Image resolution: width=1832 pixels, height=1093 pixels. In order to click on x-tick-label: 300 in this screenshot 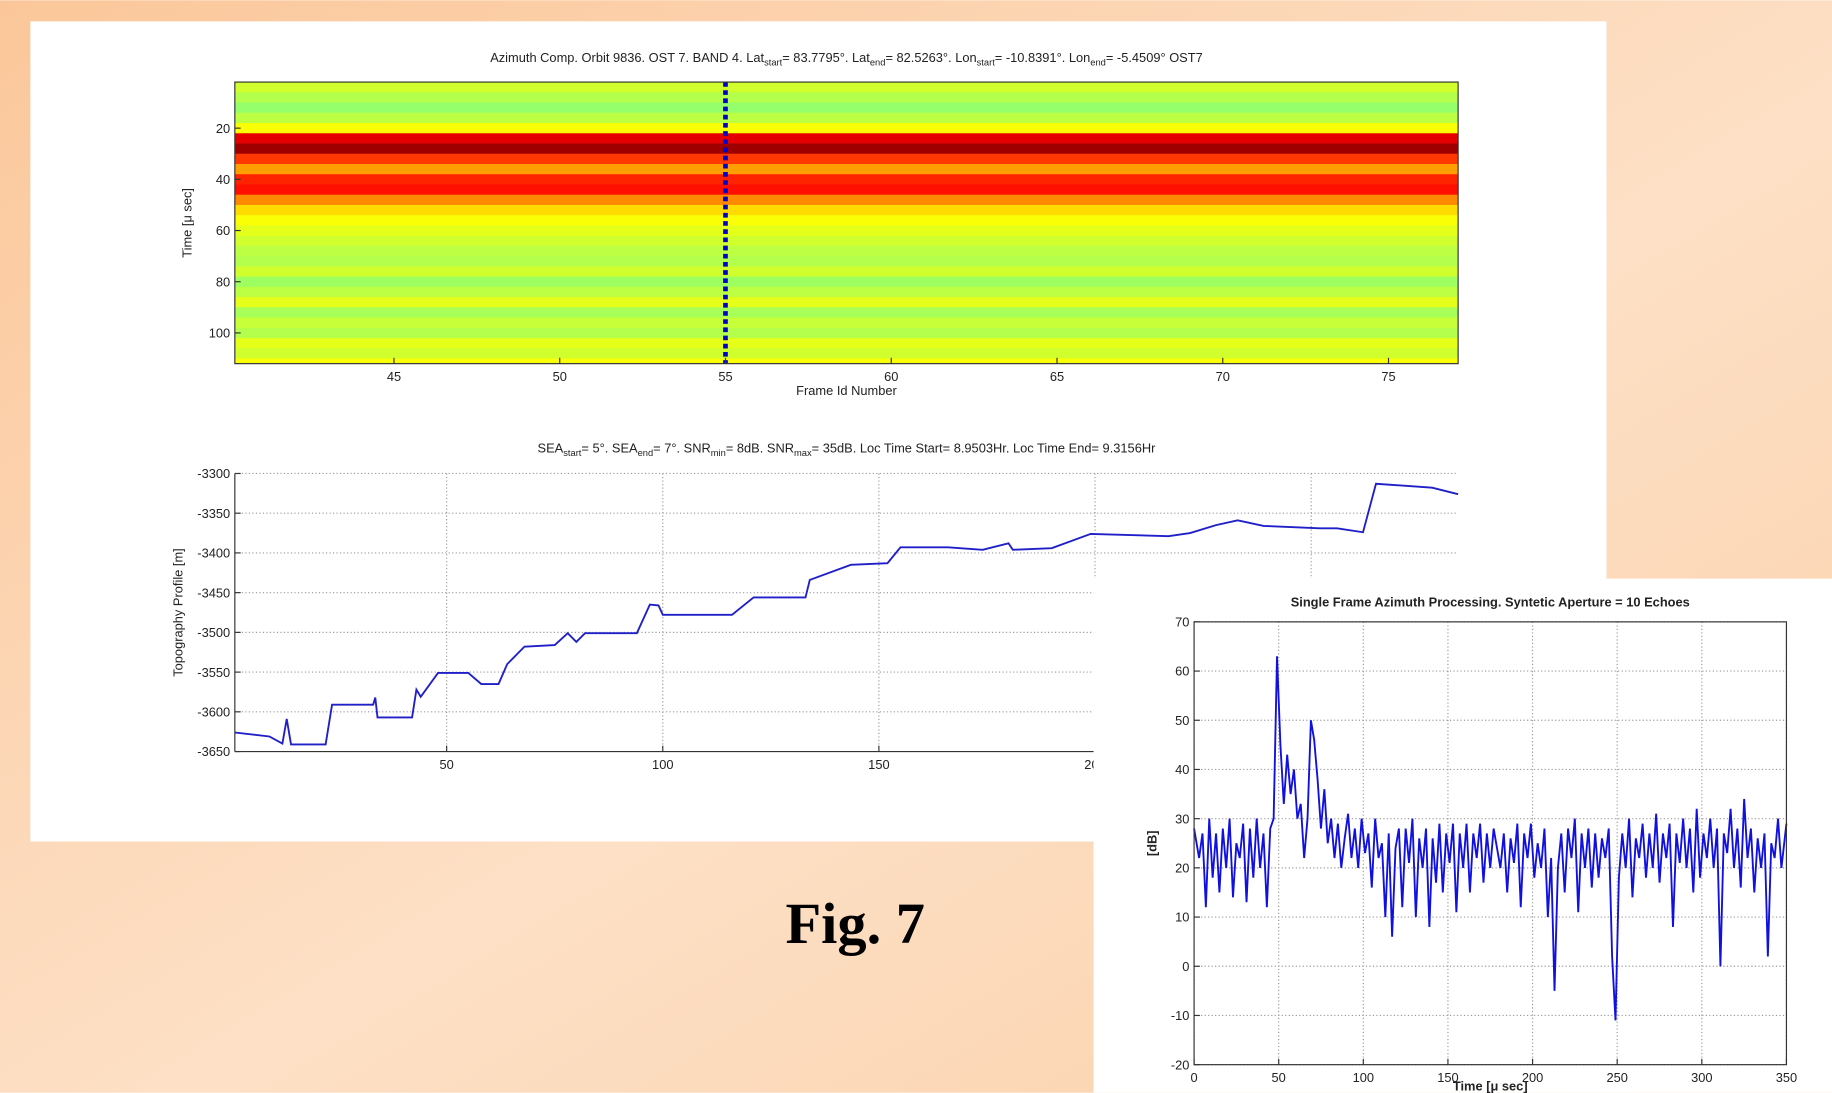, I will do `click(1701, 1077)`.